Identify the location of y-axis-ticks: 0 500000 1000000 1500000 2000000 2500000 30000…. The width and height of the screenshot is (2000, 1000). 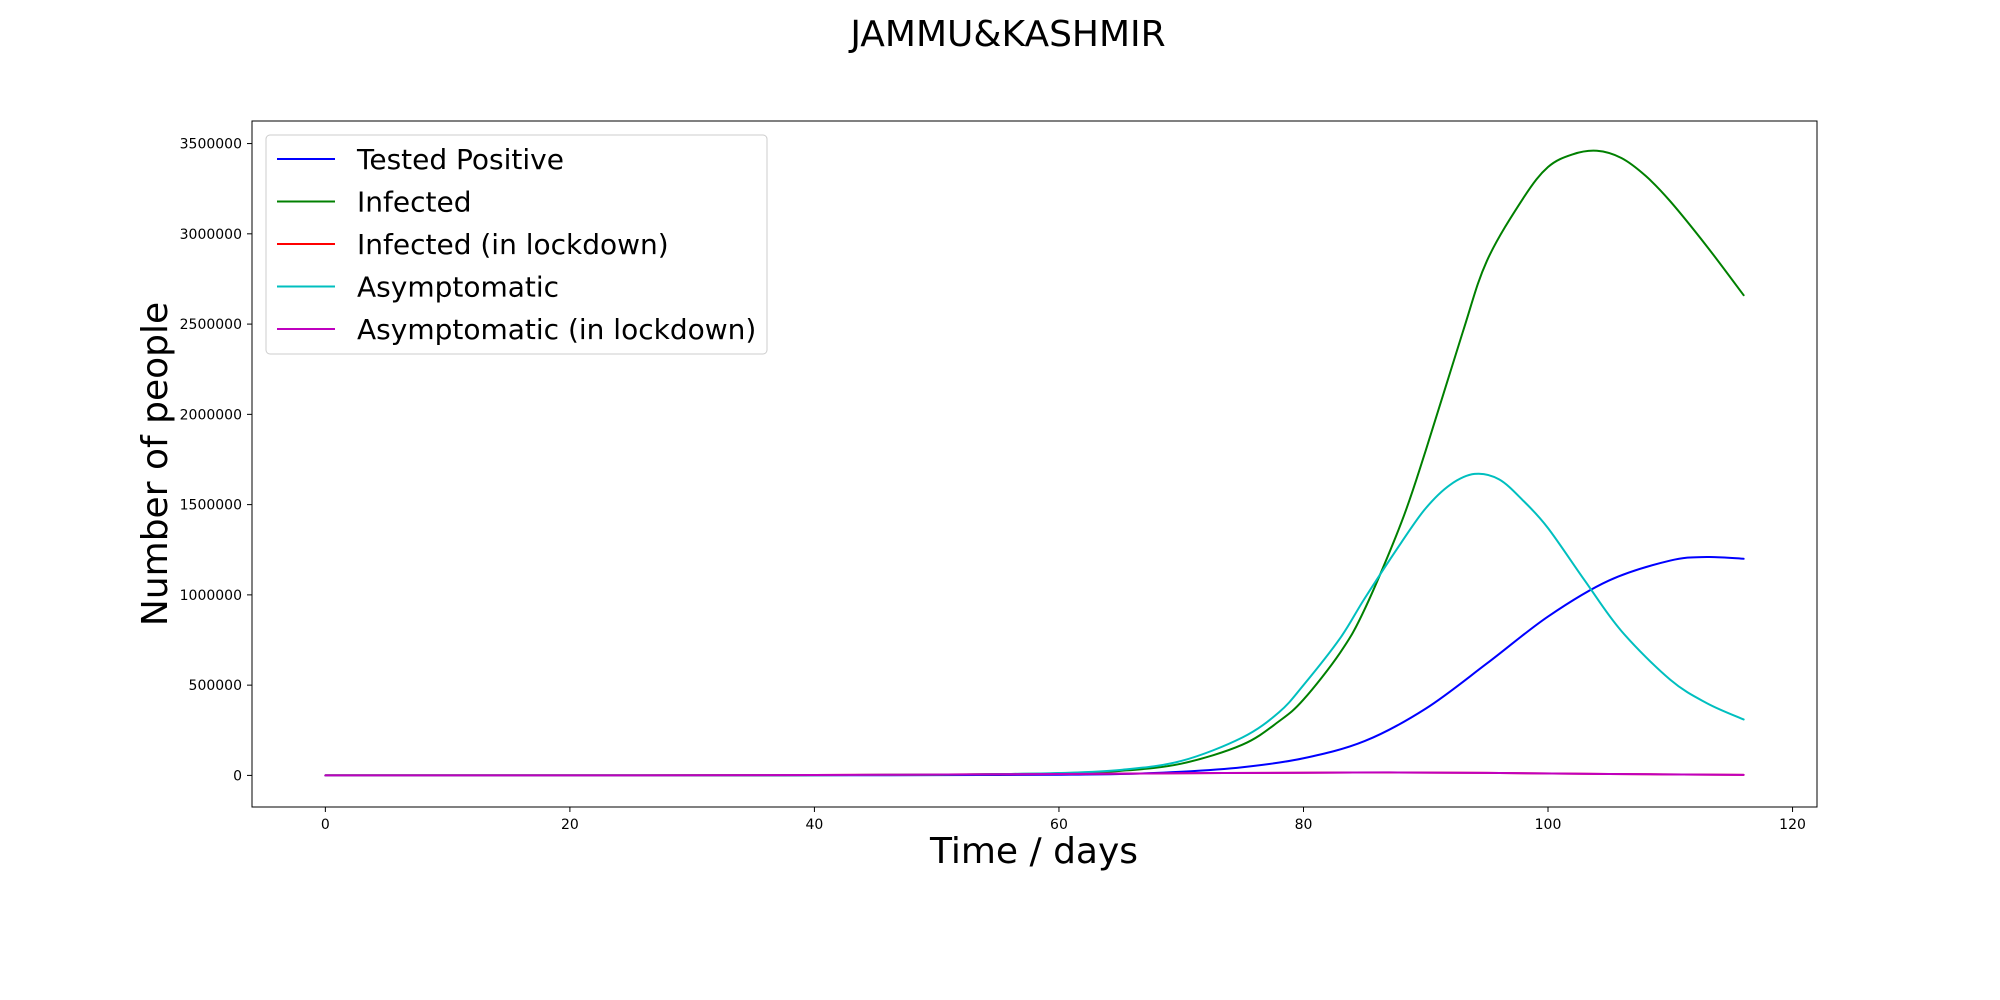
(216, 460).